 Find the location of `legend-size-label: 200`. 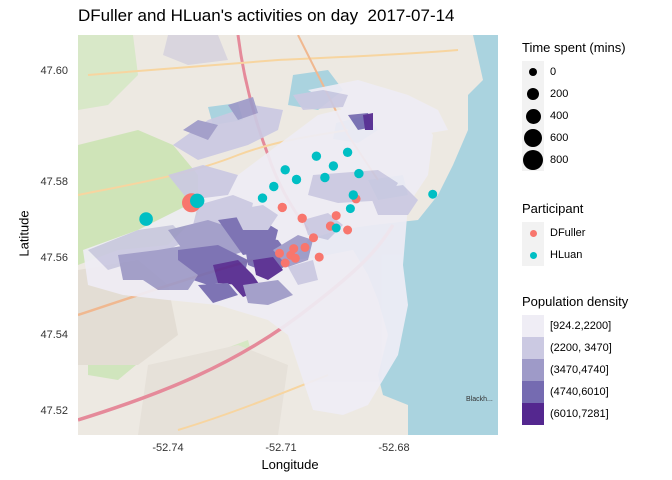

legend-size-label: 200 is located at coordinates (559, 94).